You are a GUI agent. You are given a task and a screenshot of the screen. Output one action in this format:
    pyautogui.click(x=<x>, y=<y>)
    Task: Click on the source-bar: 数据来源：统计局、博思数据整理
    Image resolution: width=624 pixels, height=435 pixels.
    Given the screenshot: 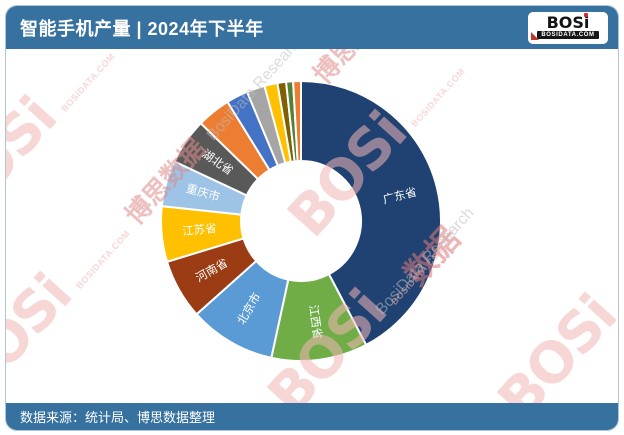 What is the action you would take?
    pyautogui.click(x=312, y=416)
    